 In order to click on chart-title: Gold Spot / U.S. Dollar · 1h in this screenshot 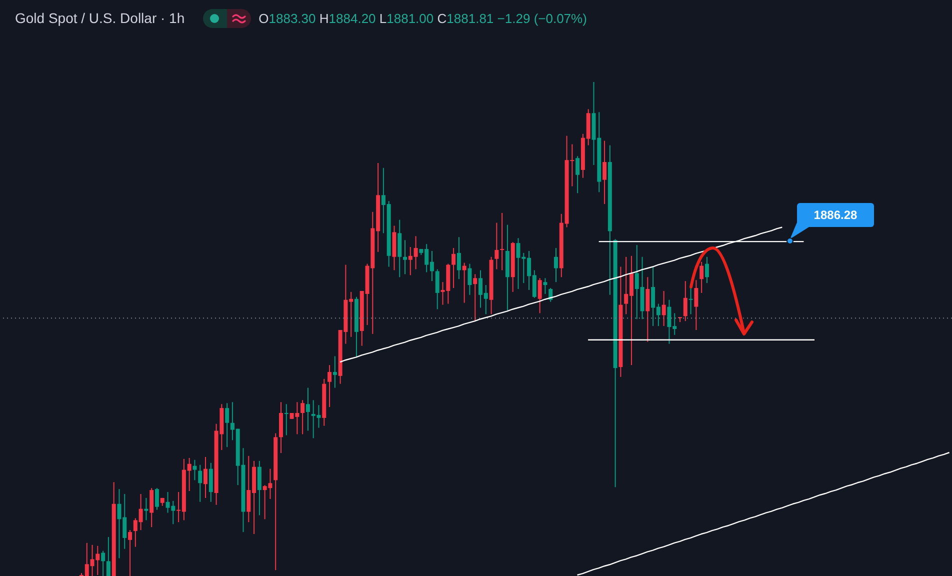, I will do `click(100, 18)`.